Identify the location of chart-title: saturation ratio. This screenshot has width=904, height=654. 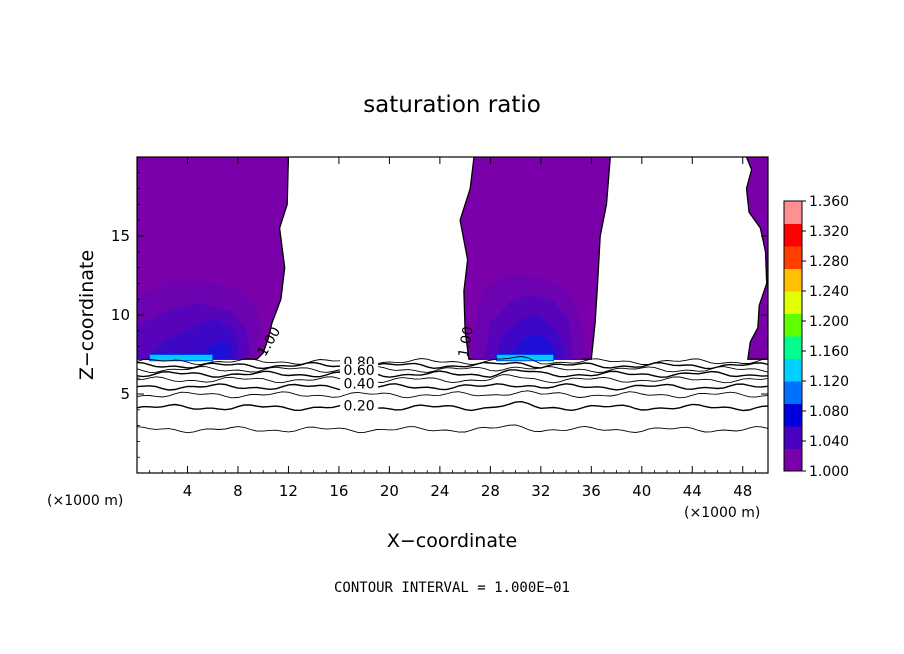
(452, 105).